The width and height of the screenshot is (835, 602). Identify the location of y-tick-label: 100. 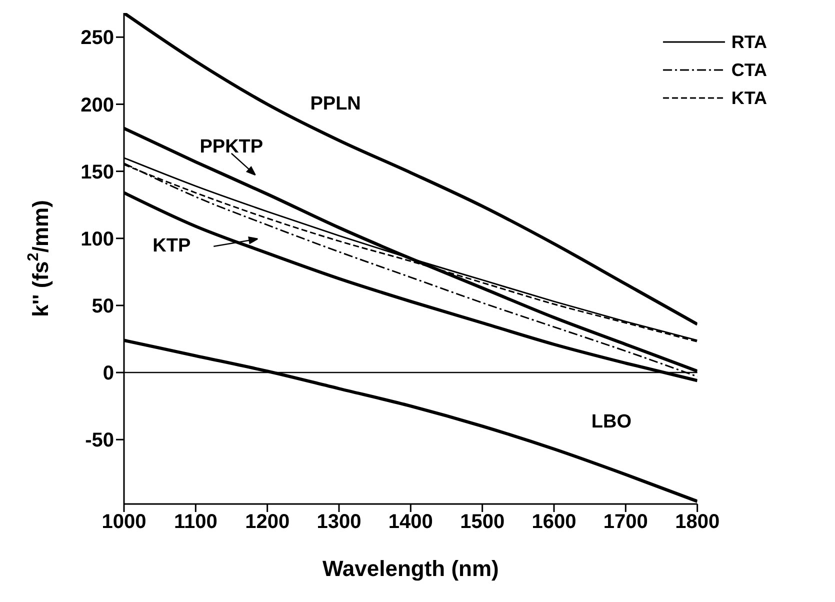
(97, 239).